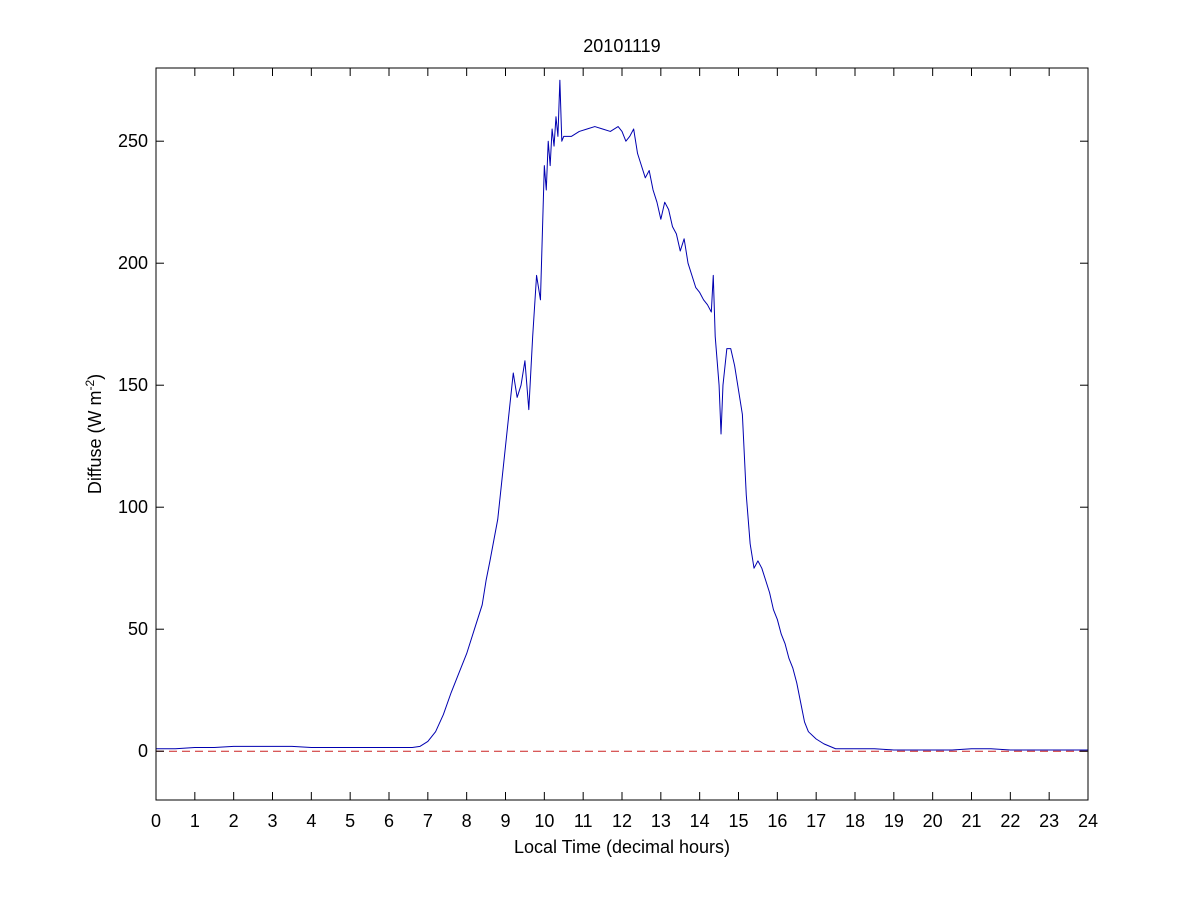 This screenshot has height=900, width=1201. What do you see at coordinates (816, 821) in the screenshot?
I see `x-tick-label: 17` at bounding box center [816, 821].